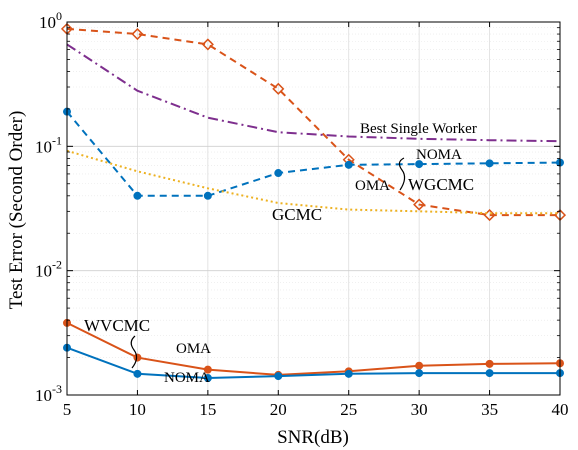 The height and width of the screenshot is (450, 578). I want to click on x-tick-label: 40, so click(560, 409).